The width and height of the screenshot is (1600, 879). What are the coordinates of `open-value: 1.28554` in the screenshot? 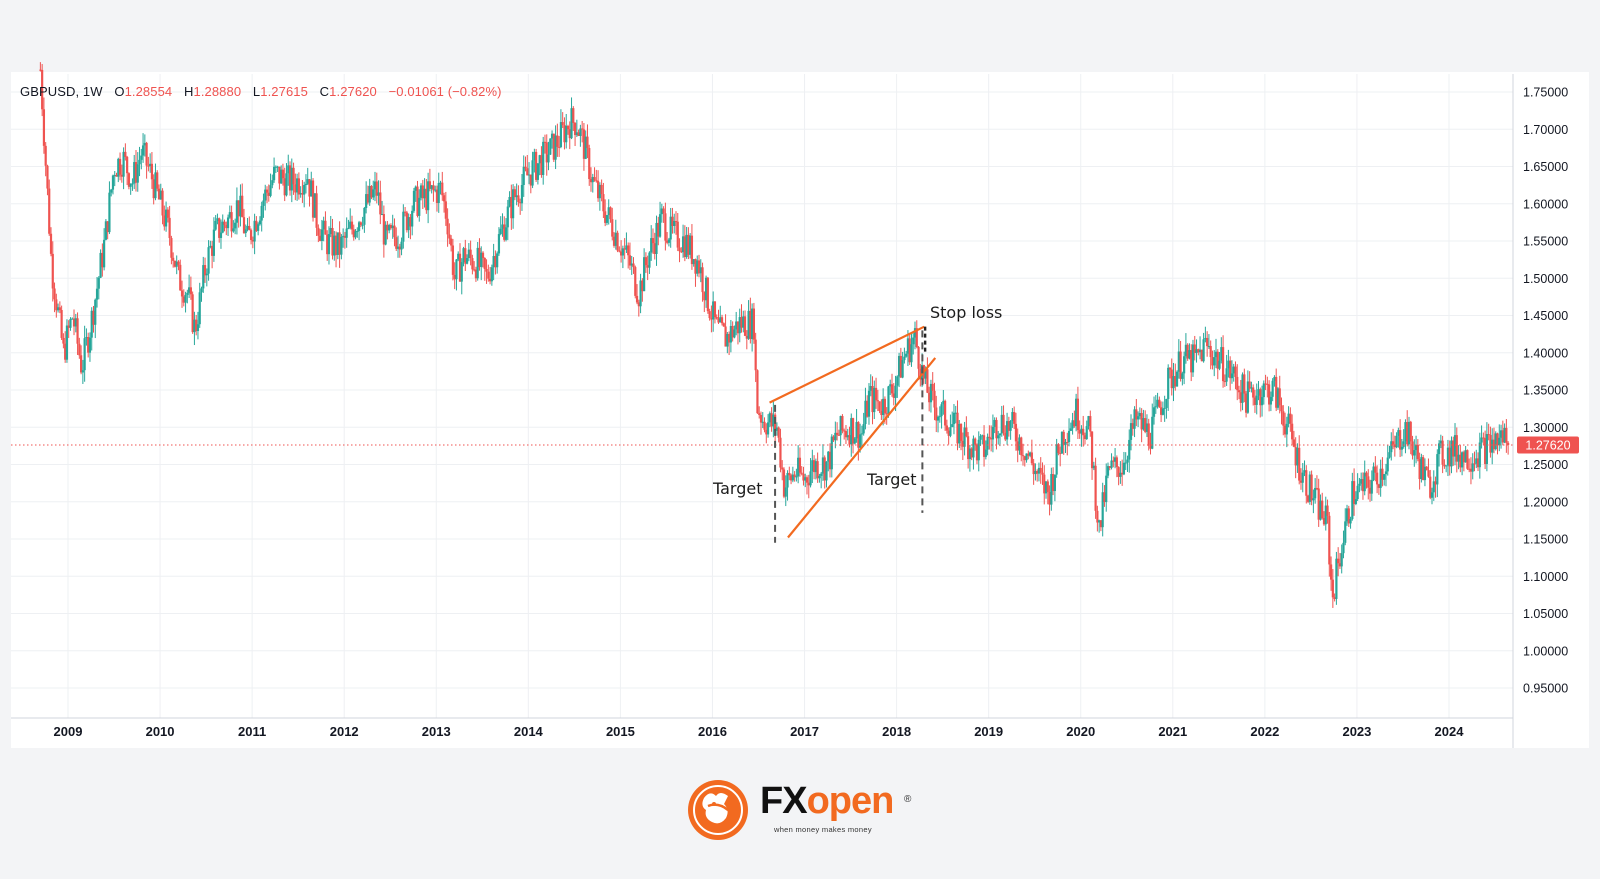 It's located at (148, 91).